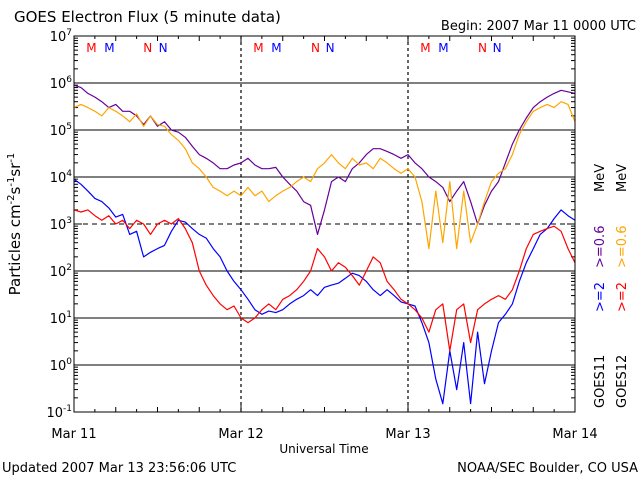  Describe the element at coordinates (324, 434) in the screenshot. I see `x-tick-labels: Mar 11 Mar 12 Mar 13 Mar 14` at that location.